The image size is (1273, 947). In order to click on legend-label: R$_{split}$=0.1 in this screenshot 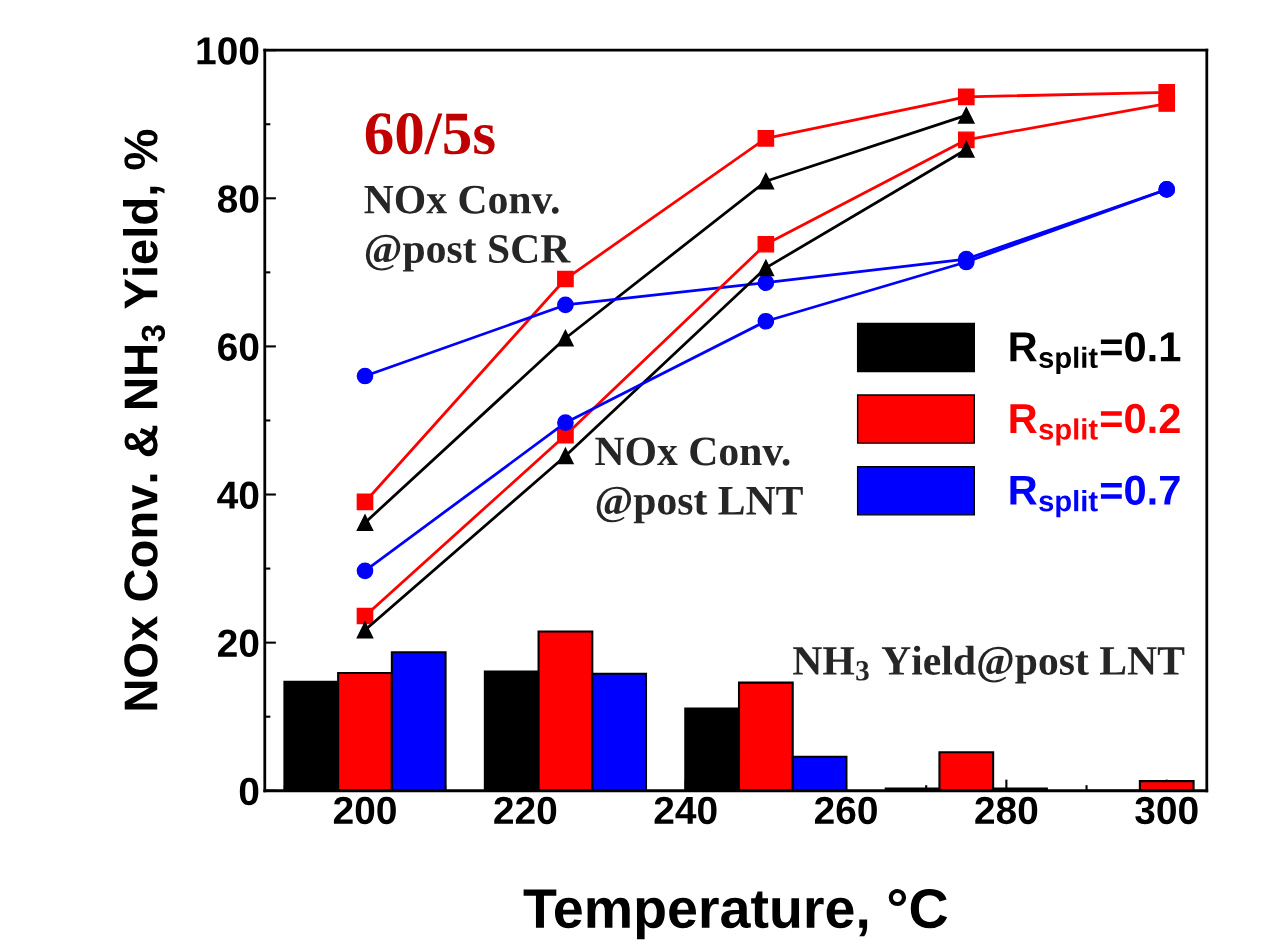, I will do `click(1095, 353)`.